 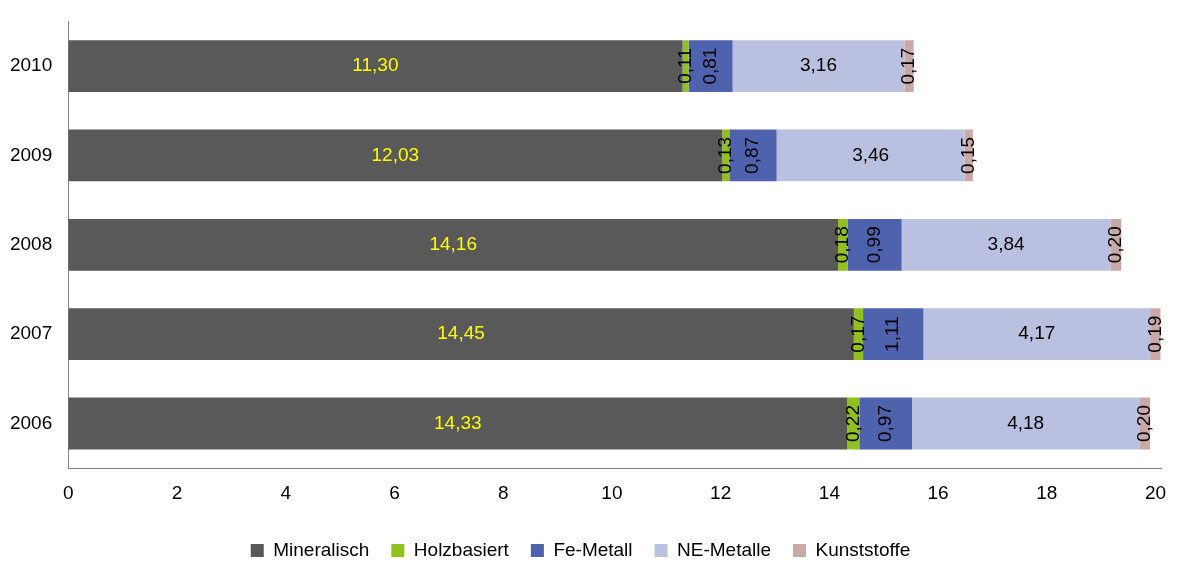 I want to click on data-label: 4,18, so click(x=1026, y=422).